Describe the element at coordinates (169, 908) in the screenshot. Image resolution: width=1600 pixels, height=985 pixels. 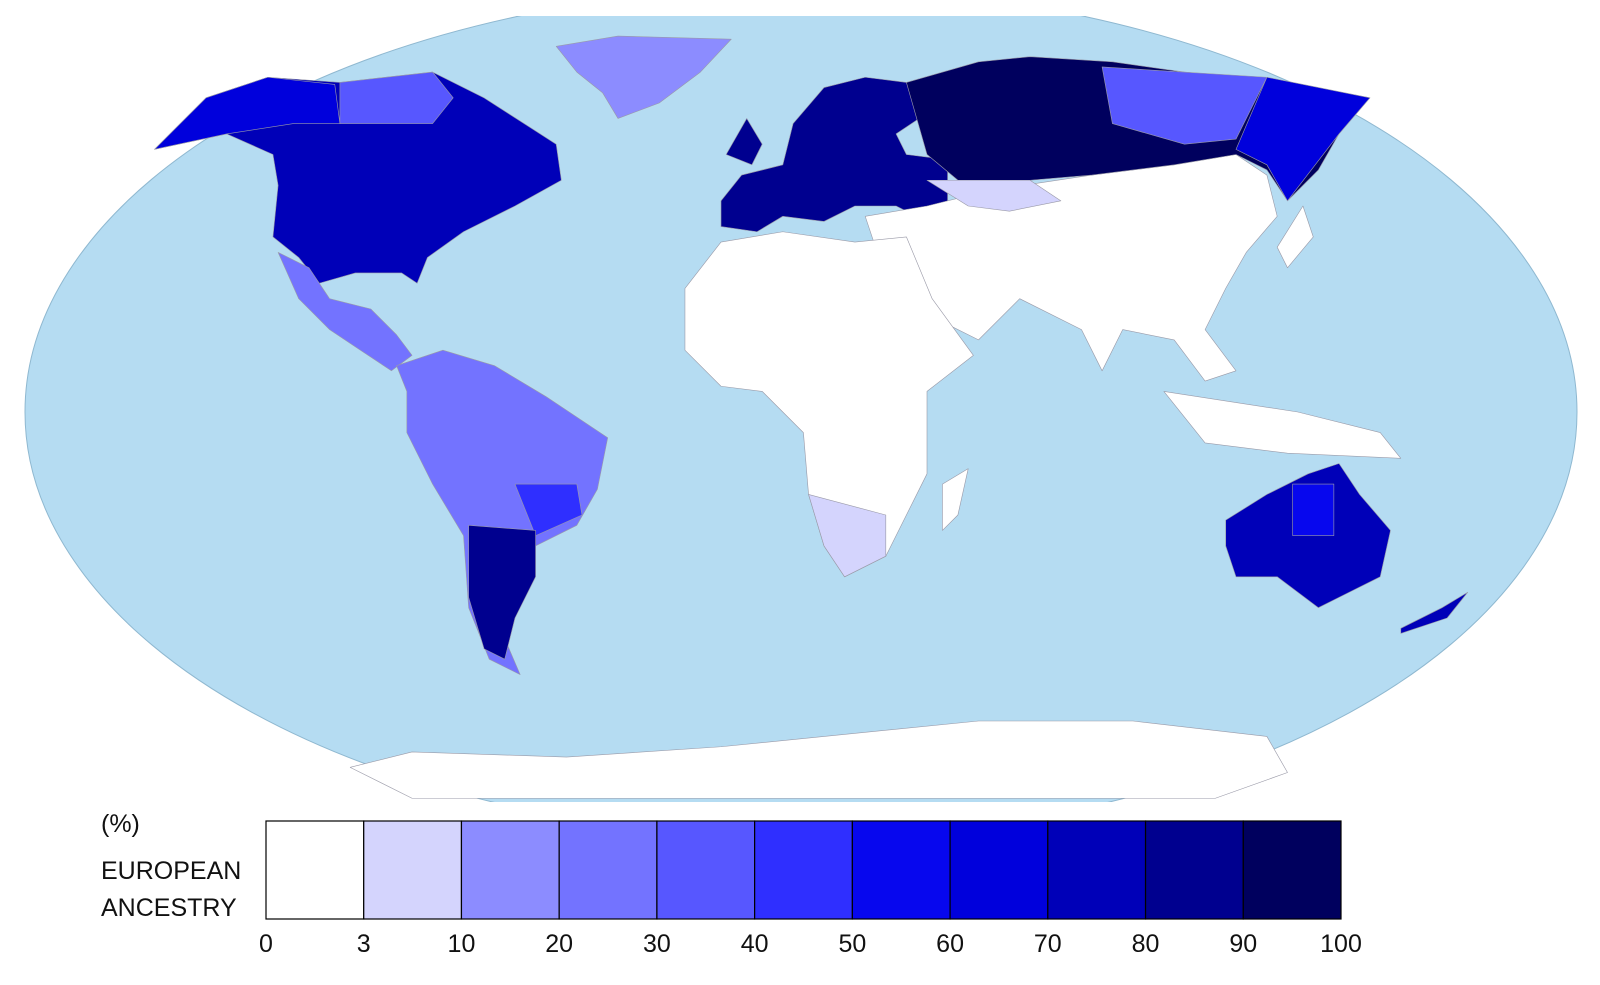
I see `legend-title: ANCESTRY` at that location.